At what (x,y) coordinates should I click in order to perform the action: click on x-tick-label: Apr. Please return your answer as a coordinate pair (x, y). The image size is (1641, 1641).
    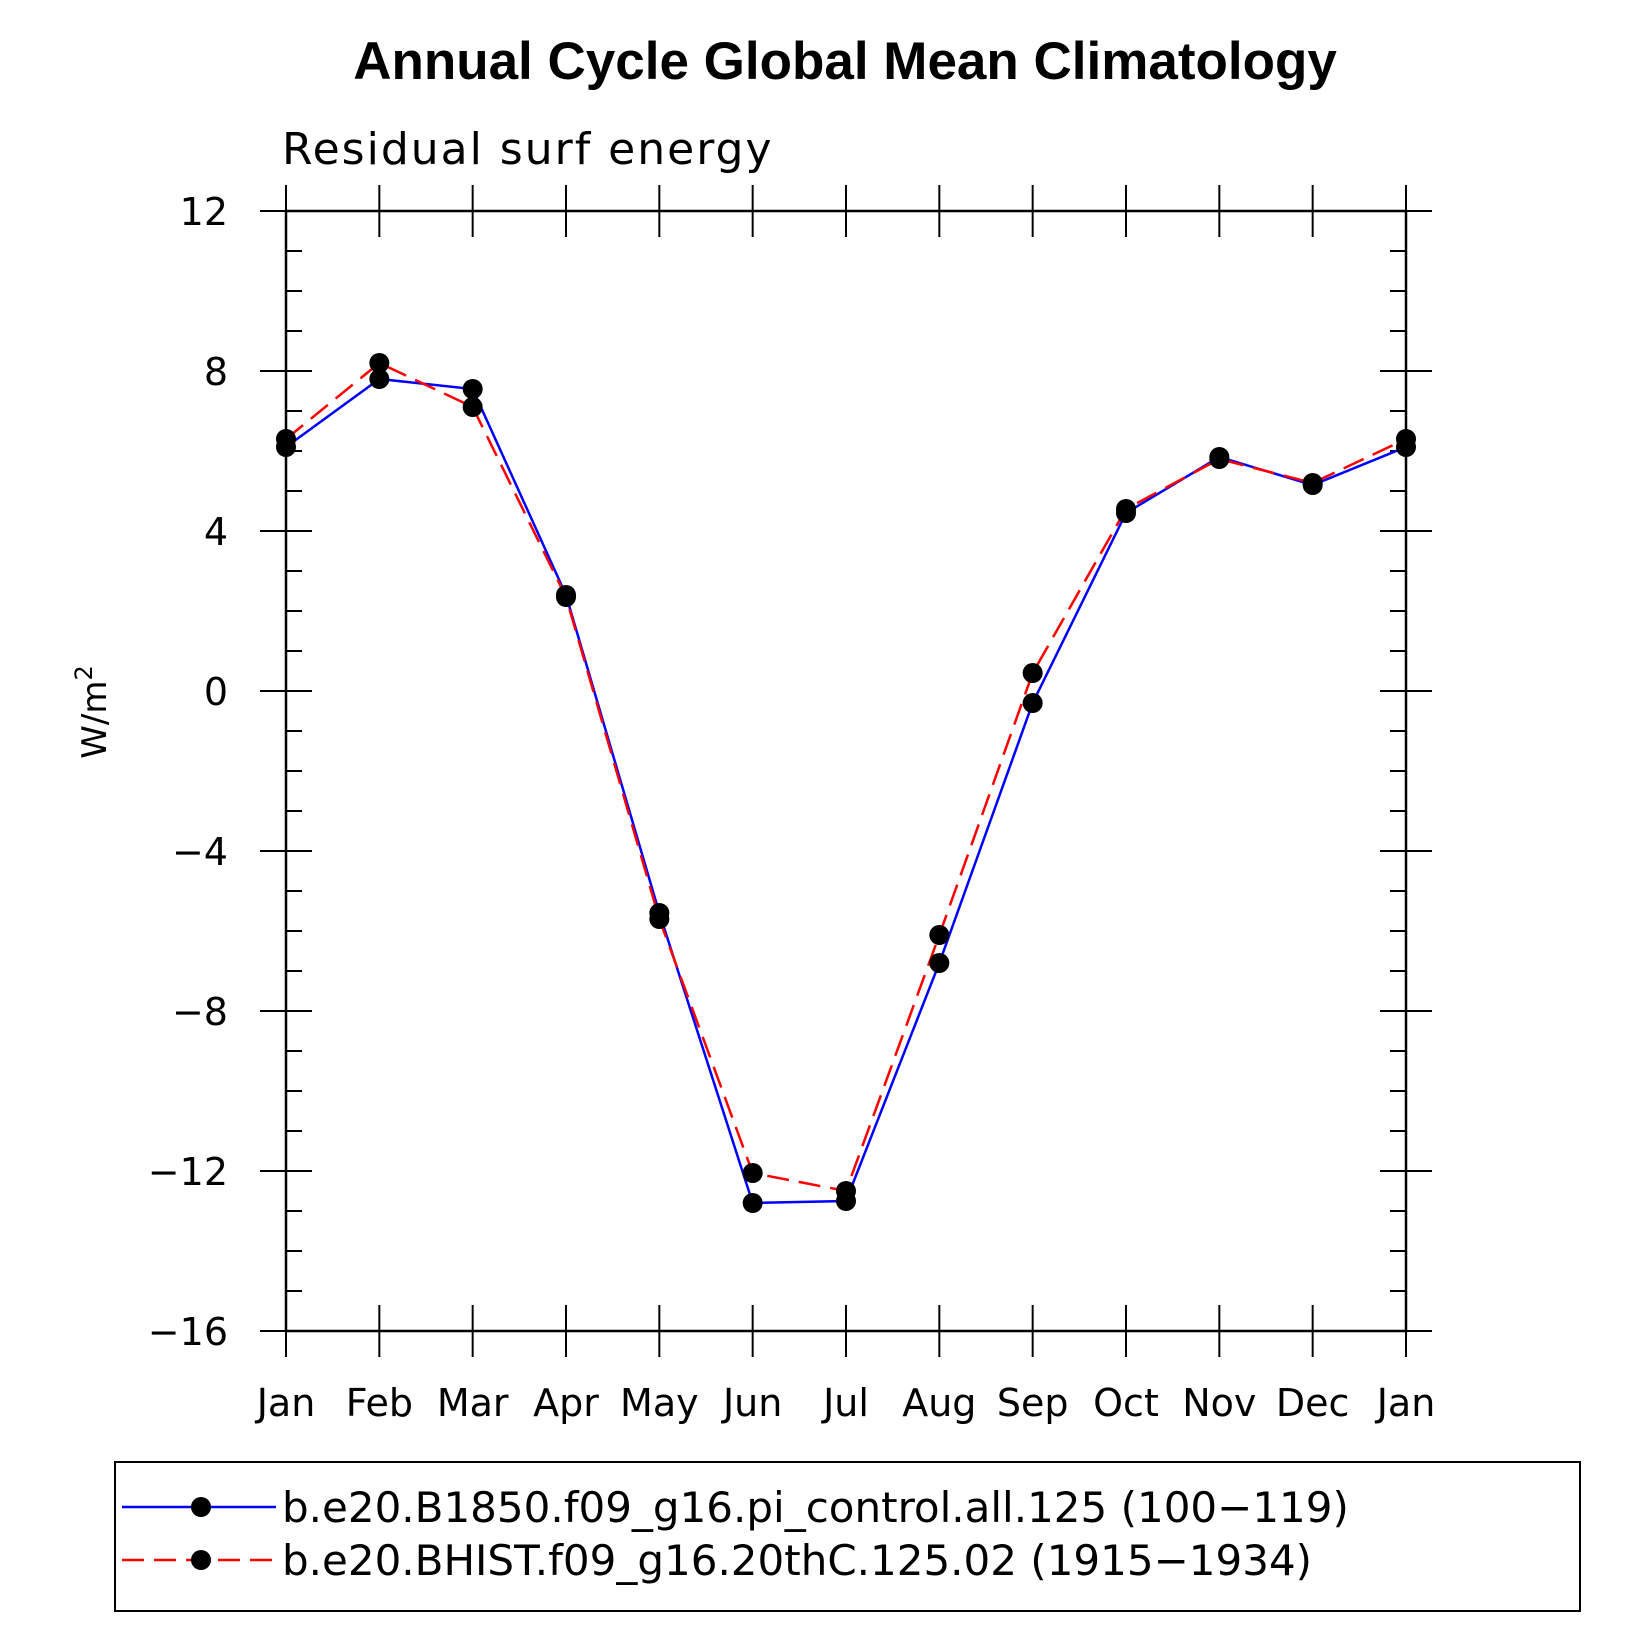
    Looking at the image, I should click on (566, 1403).